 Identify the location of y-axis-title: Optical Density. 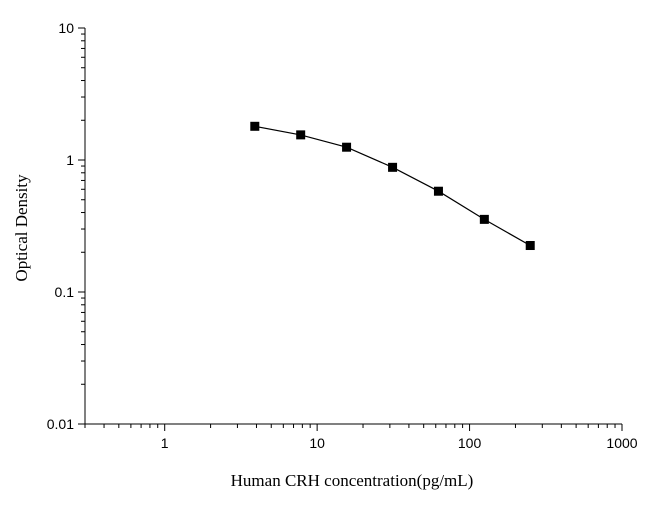
(21, 228).